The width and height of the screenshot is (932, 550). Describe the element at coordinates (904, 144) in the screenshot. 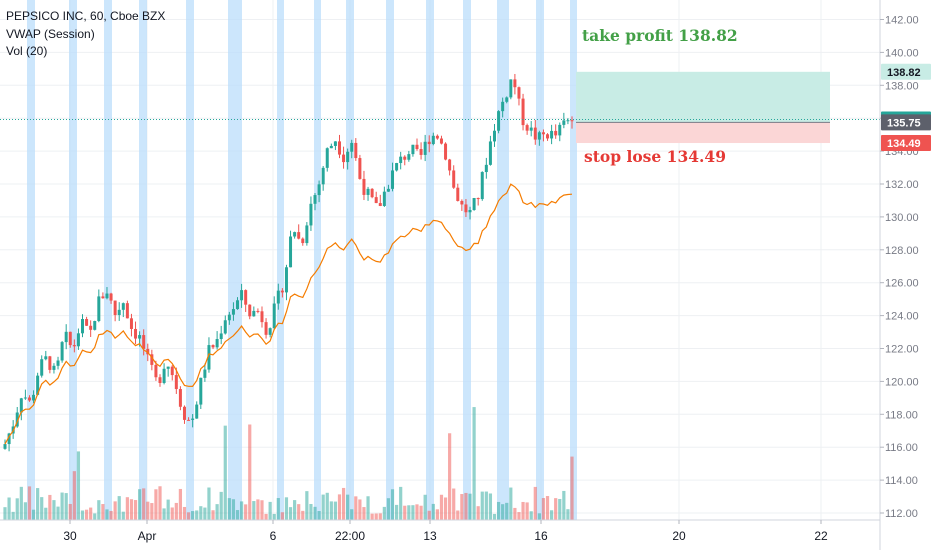

I see `stop-loss-price-label: 134.49` at that location.